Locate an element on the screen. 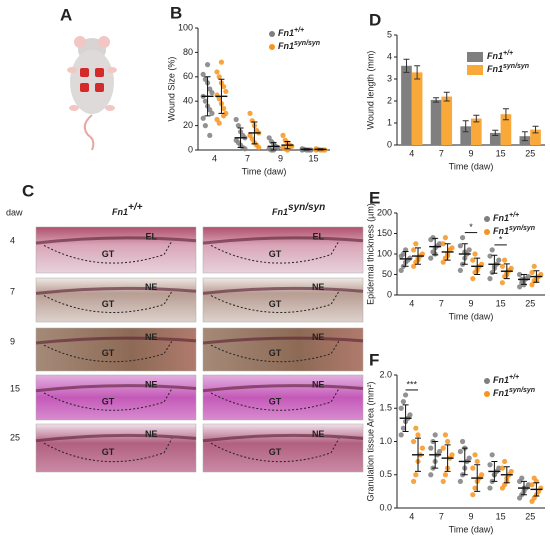 Image resolution: width=550 pixels, height=548 pixels. y-tick-label: 0.0 is located at coordinates (385, 507).